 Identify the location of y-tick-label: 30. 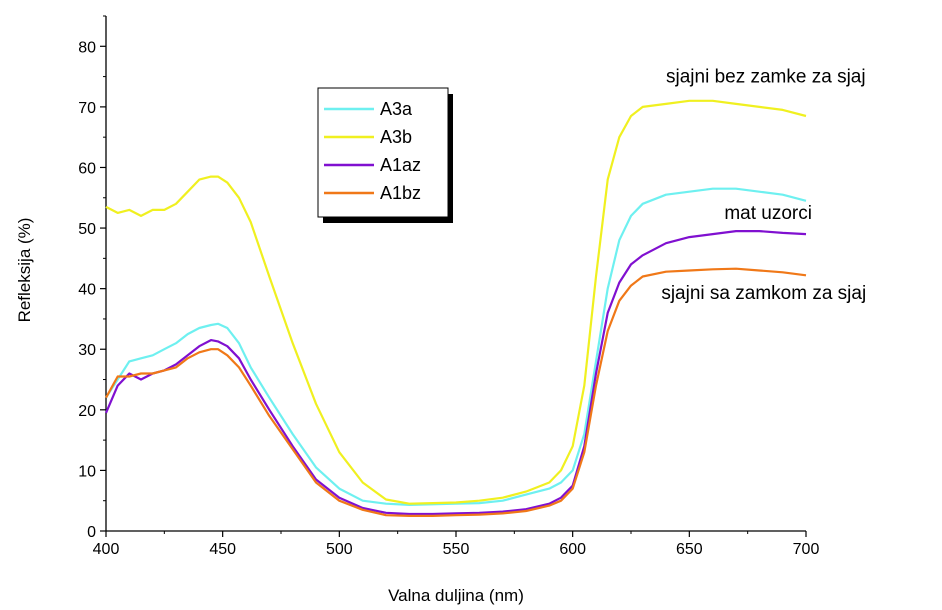
(87, 350).